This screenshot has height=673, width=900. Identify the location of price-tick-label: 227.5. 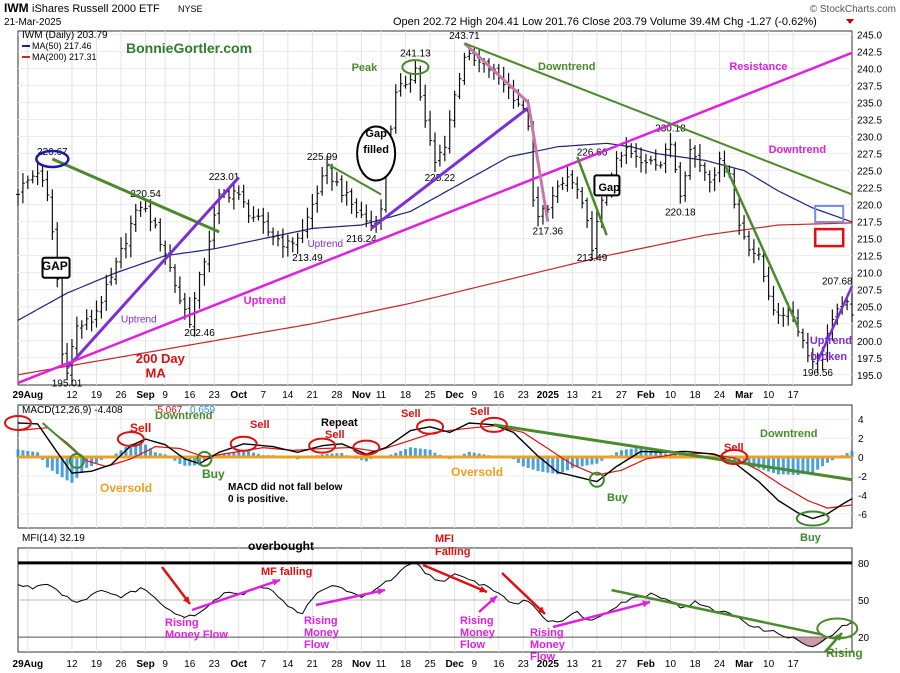
(869, 155).